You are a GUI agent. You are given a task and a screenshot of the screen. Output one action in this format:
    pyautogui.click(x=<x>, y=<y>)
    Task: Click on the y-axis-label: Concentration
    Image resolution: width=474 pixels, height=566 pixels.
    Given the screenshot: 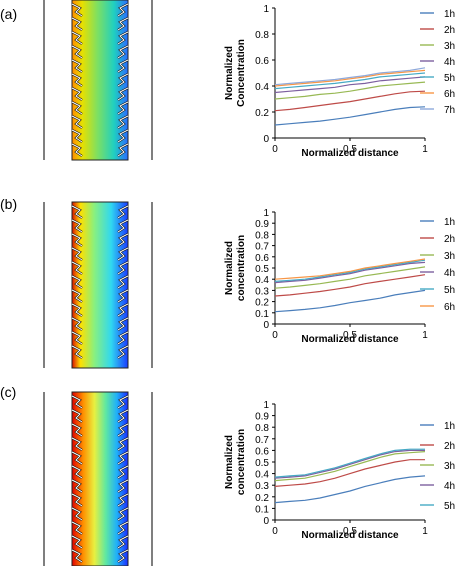 What is the action you would take?
    pyautogui.click(x=241, y=73)
    